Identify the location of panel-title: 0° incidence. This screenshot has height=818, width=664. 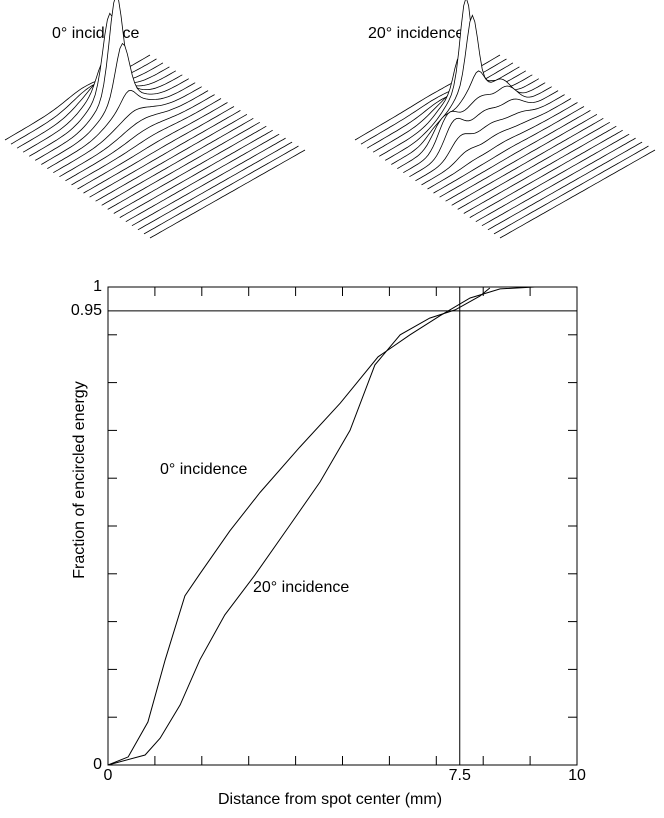
(95, 33).